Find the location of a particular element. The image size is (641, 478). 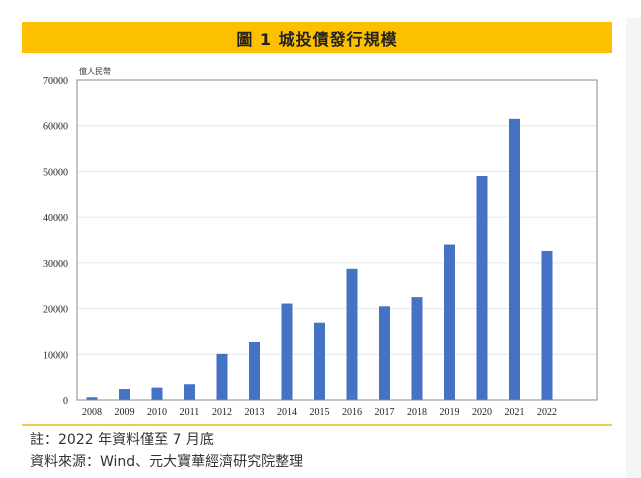

x-tick-label: 2009 is located at coordinates (125, 412).